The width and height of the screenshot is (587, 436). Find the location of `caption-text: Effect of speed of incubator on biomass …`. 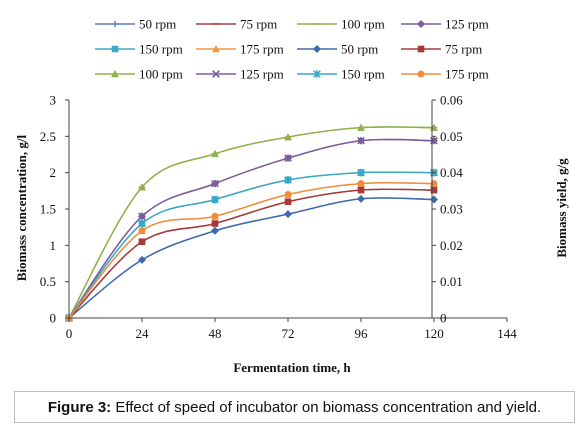

caption-text: Effect of speed of incubator on biomass … is located at coordinates (326, 407).